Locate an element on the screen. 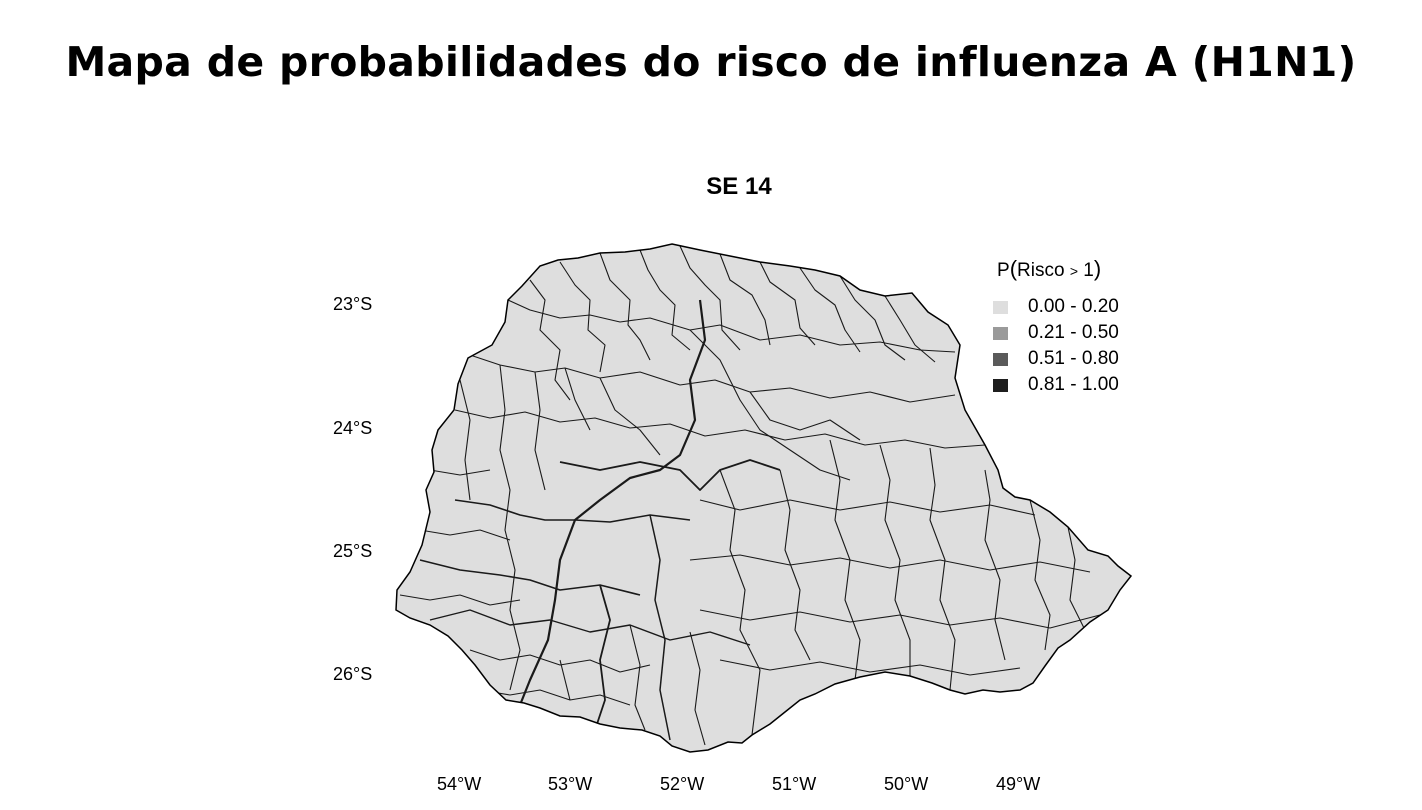 This screenshot has height=810, width=1422. map-title: SE 14 is located at coordinates (739, 186).